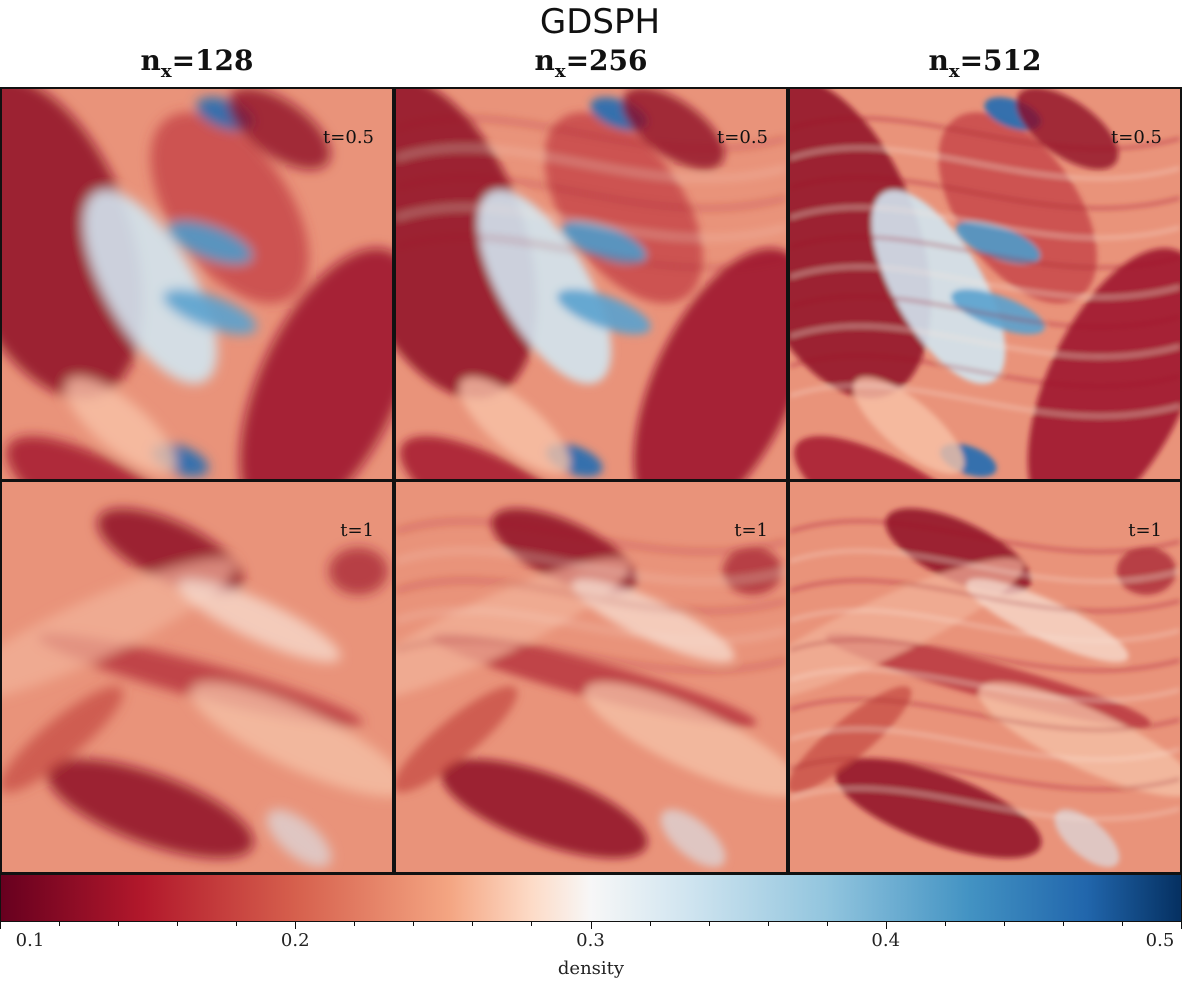 Image resolution: width=1200 pixels, height=991 pixels. Describe the element at coordinates (591, 898) in the screenshot. I see `density-colorbar` at that location.